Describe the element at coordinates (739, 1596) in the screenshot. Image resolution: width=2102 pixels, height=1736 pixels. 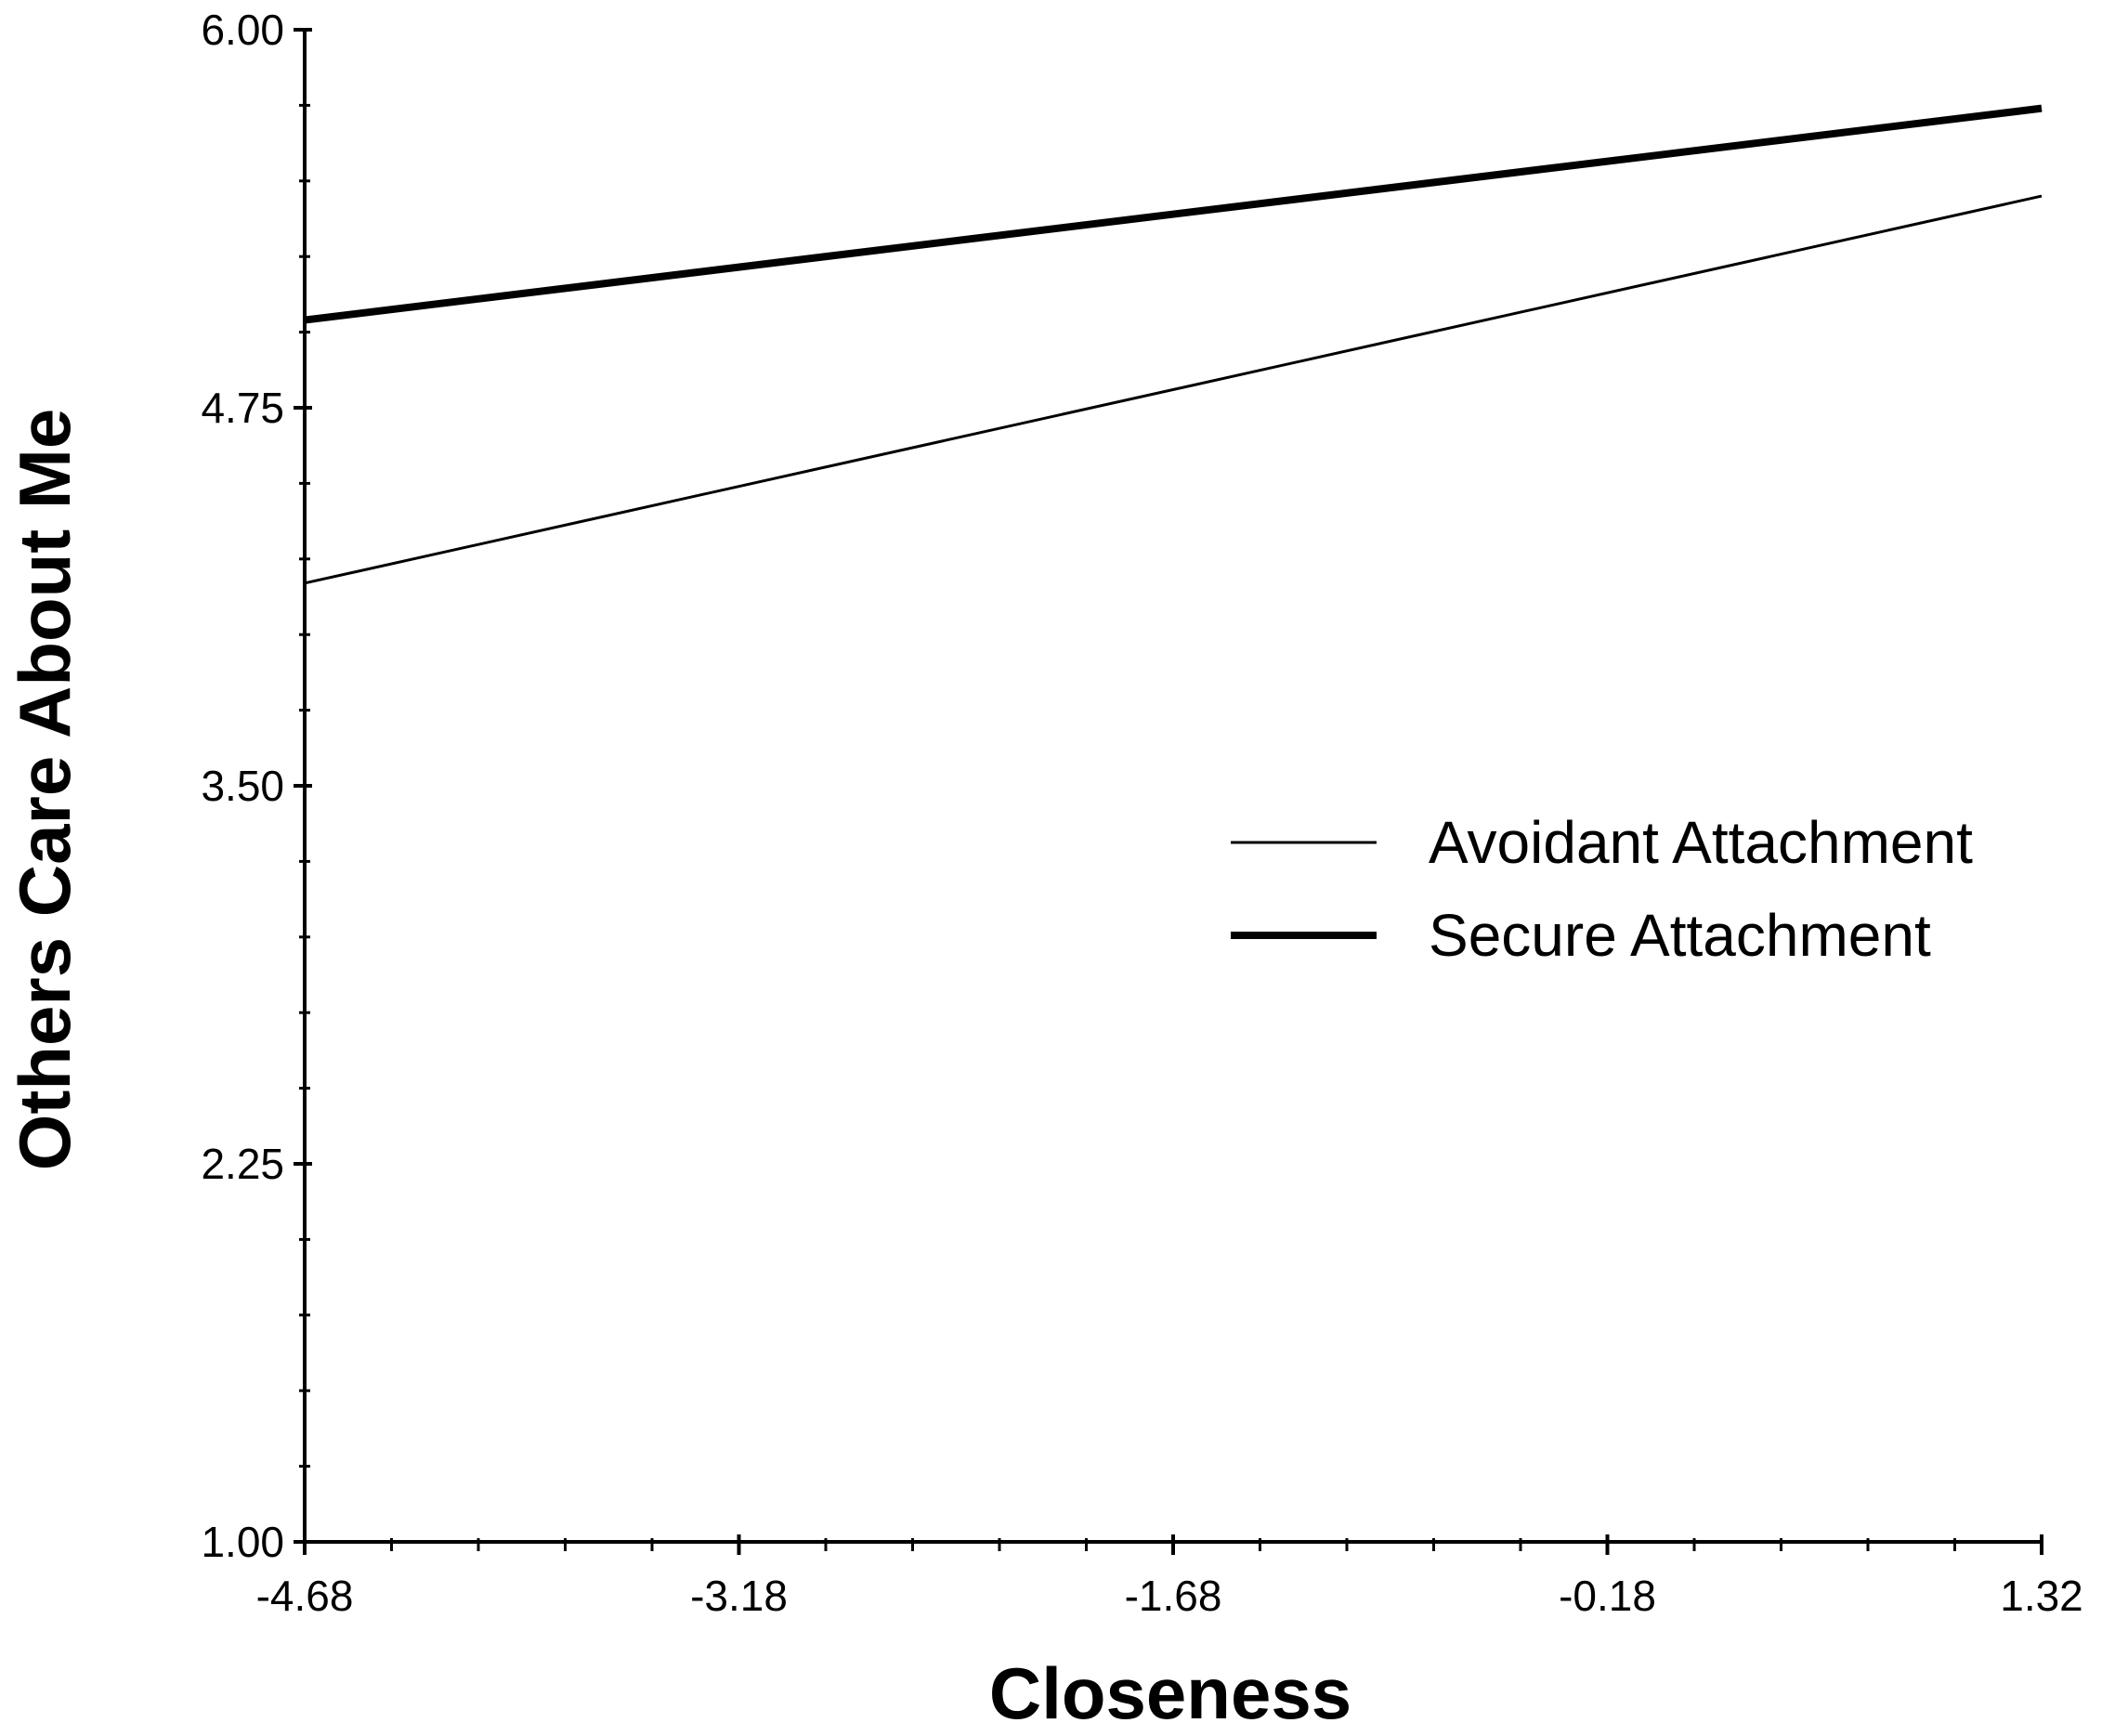
I see `x-tick-label: -3.18` at that location.